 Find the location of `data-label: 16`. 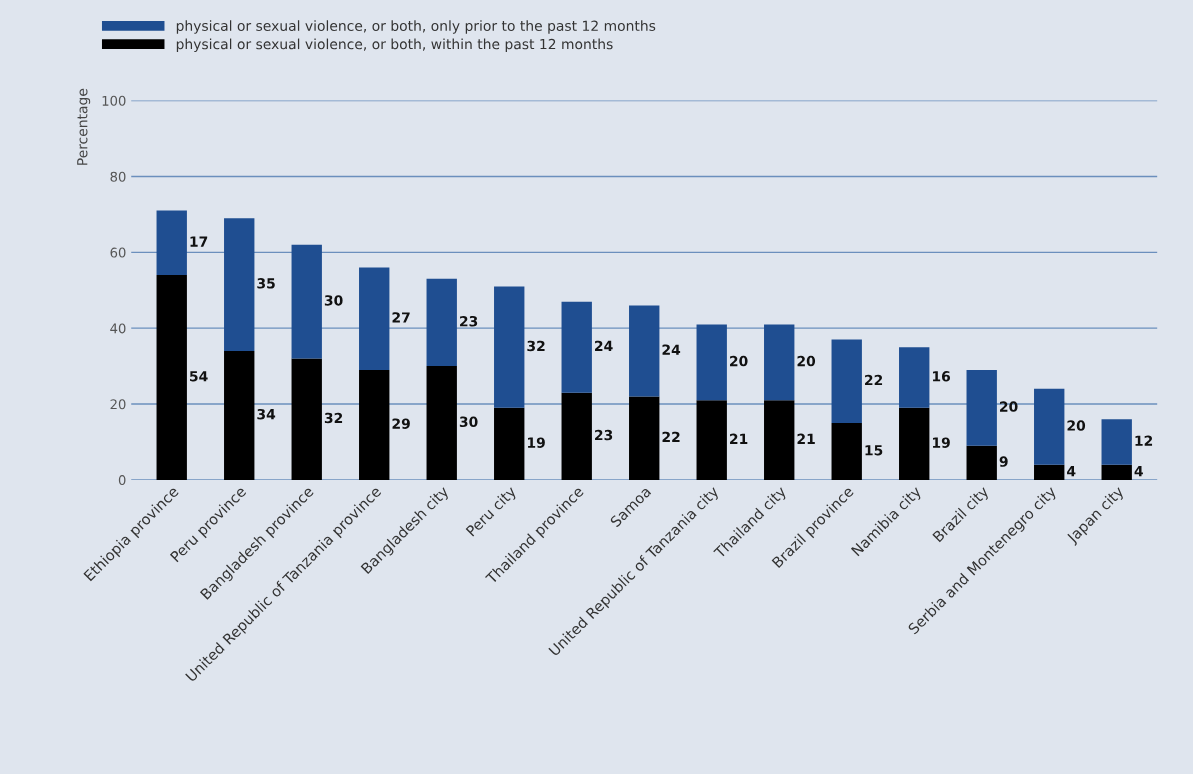

data-label: 16 is located at coordinates (941, 376).